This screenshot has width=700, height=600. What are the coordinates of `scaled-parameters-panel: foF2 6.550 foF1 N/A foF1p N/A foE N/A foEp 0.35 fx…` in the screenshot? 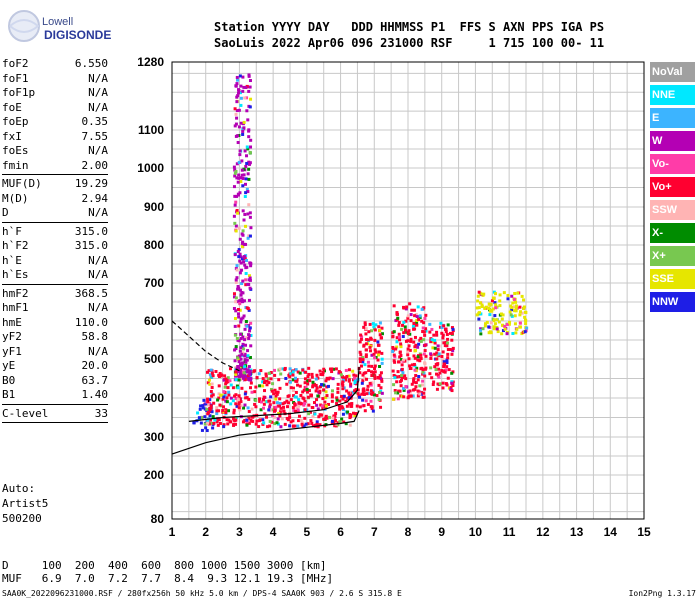 It's located at (56, 241).